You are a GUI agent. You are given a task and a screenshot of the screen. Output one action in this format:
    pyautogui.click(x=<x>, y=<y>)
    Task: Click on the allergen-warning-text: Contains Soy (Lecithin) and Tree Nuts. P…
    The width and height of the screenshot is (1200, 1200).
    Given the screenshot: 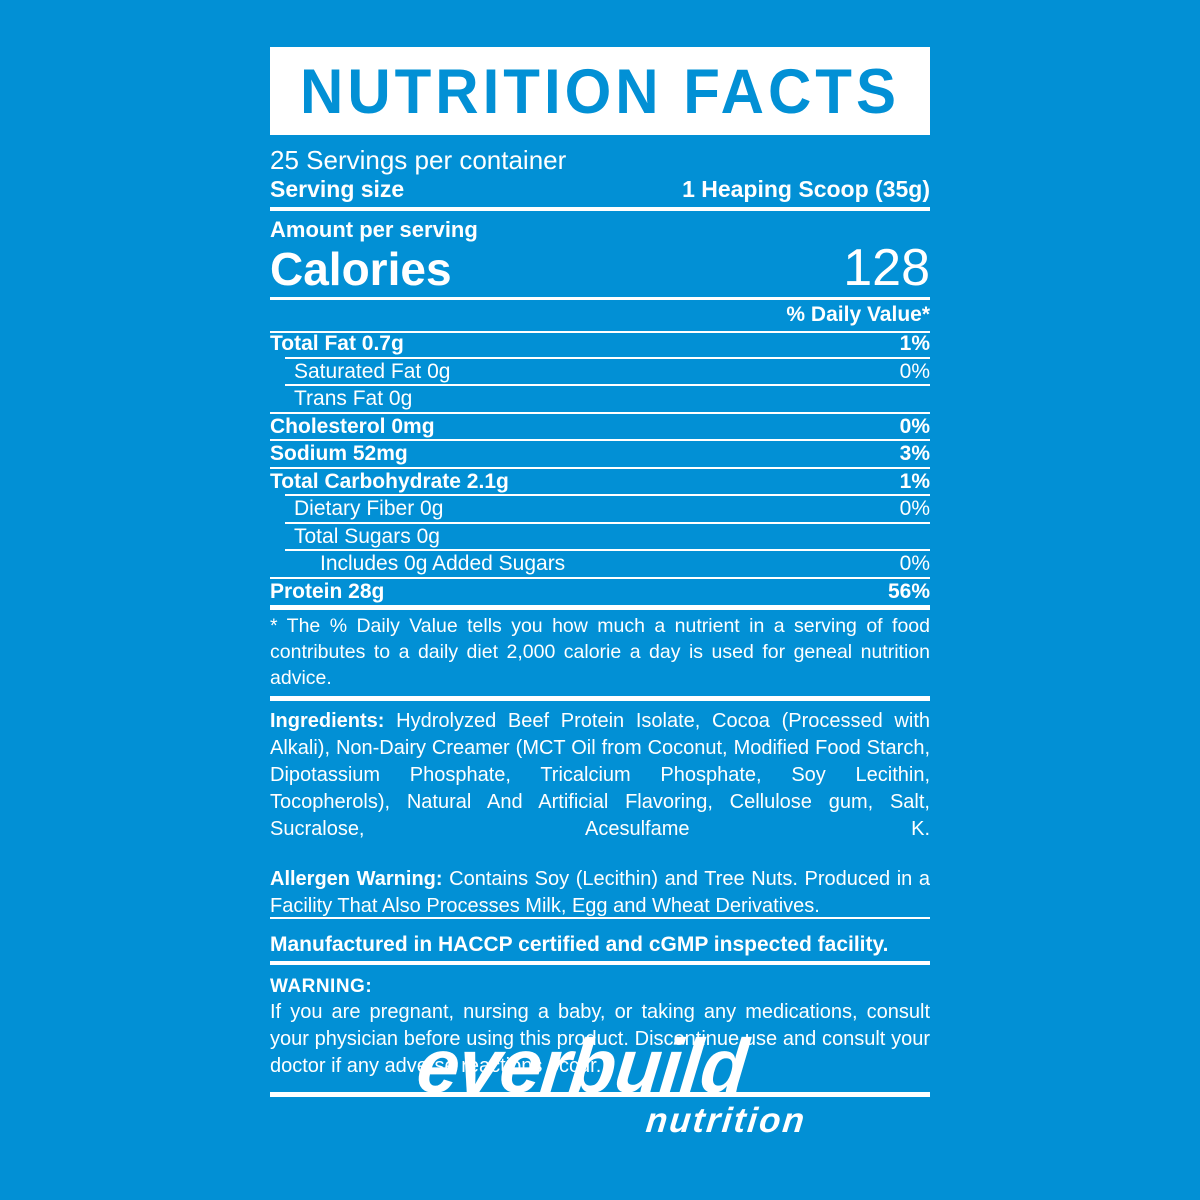 What is the action you would take?
    pyautogui.click(x=600, y=892)
    